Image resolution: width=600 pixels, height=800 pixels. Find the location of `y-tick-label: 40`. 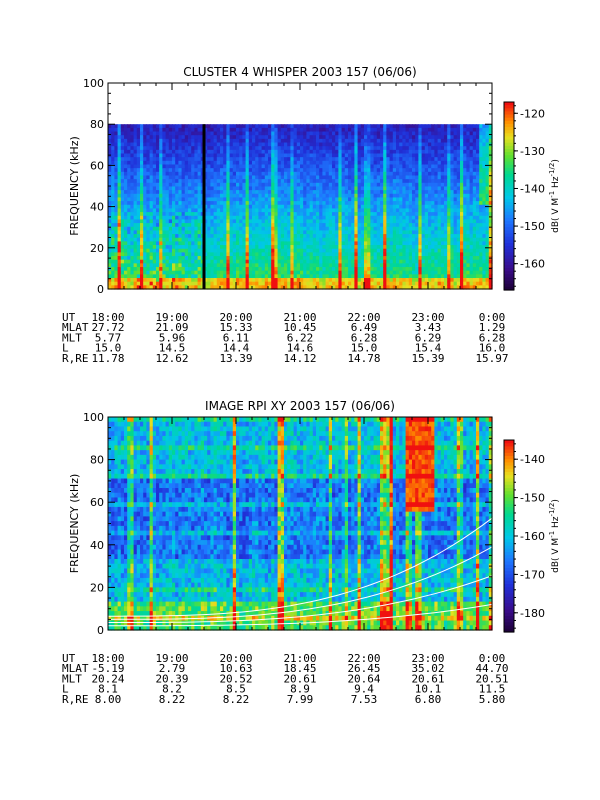

y-tick-label: 40 is located at coordinates (97, 545).